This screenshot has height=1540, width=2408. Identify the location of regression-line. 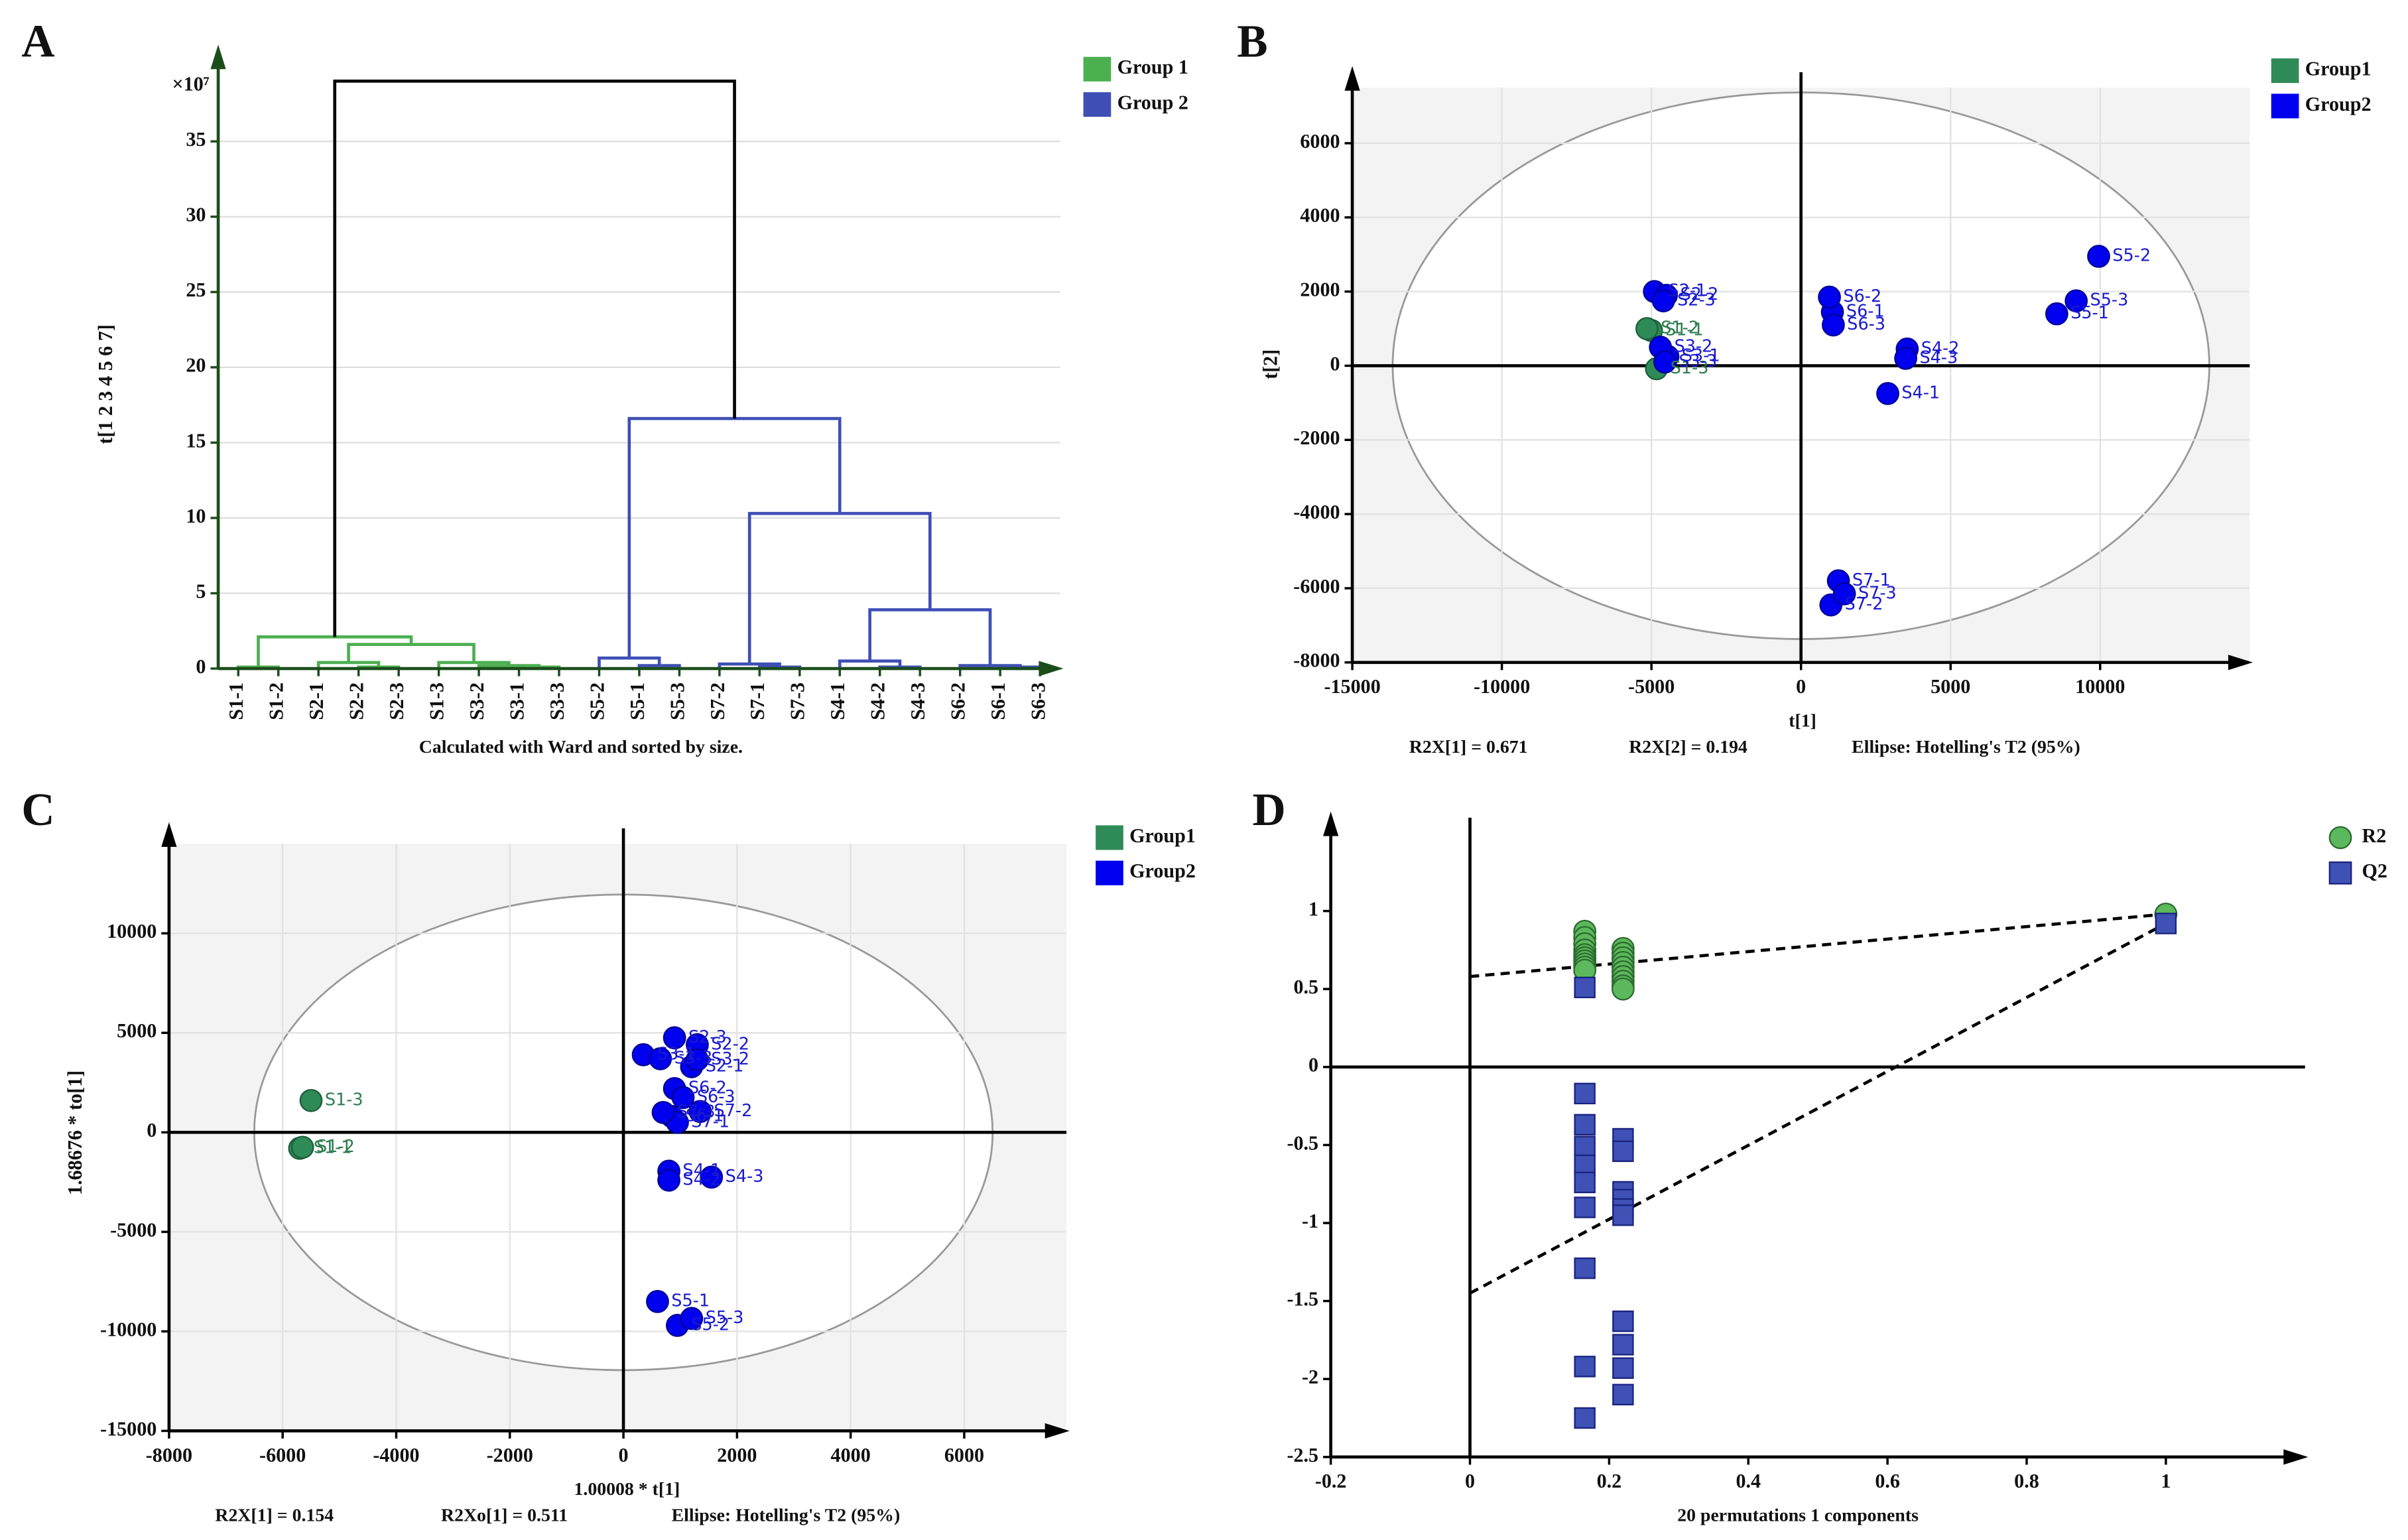
(1818, 1108).